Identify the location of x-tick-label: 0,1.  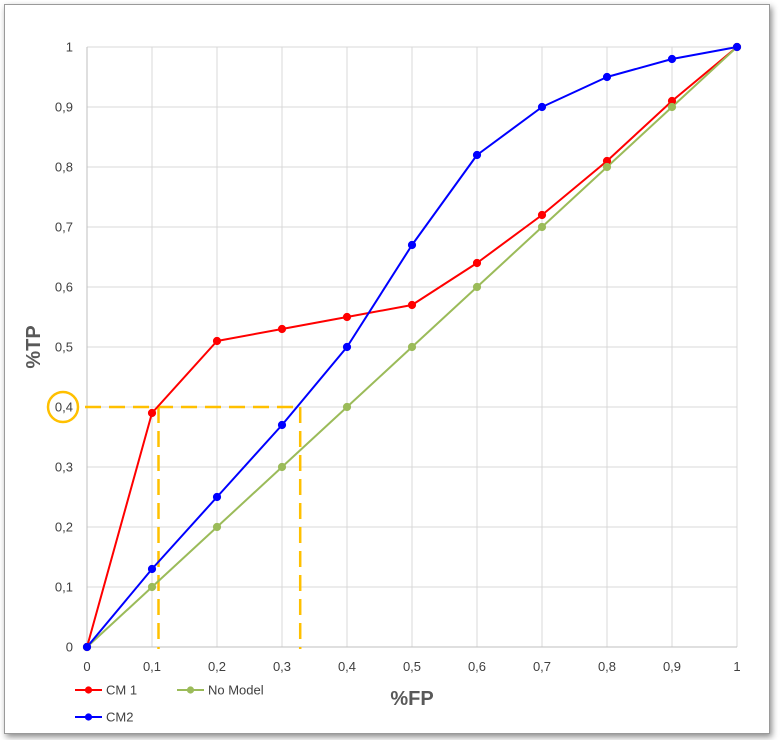
(152, 666).